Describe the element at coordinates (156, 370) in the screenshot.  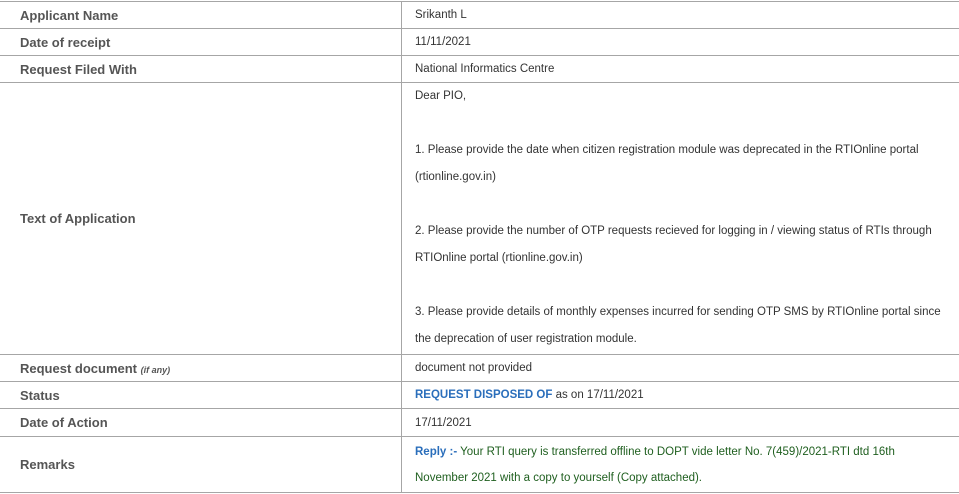
I see `label-note: (if any)` at that location.